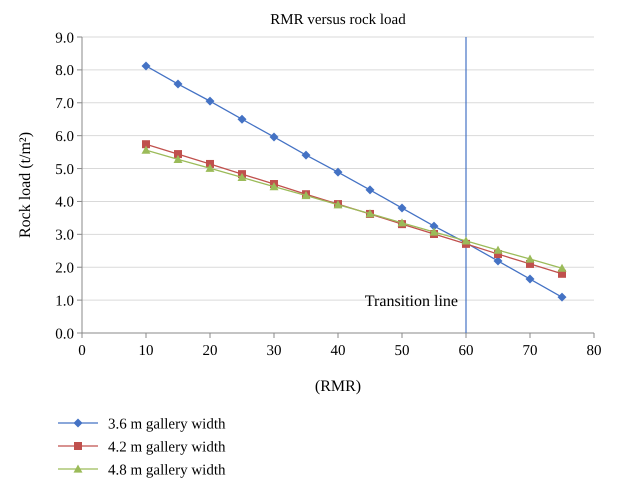 The width and height of the screenshot is (618, 491). What do you see at coordinates (64, 236) in the screenshot?
I see `y-tick-label: 3.0` at bounding box center [64, 236].